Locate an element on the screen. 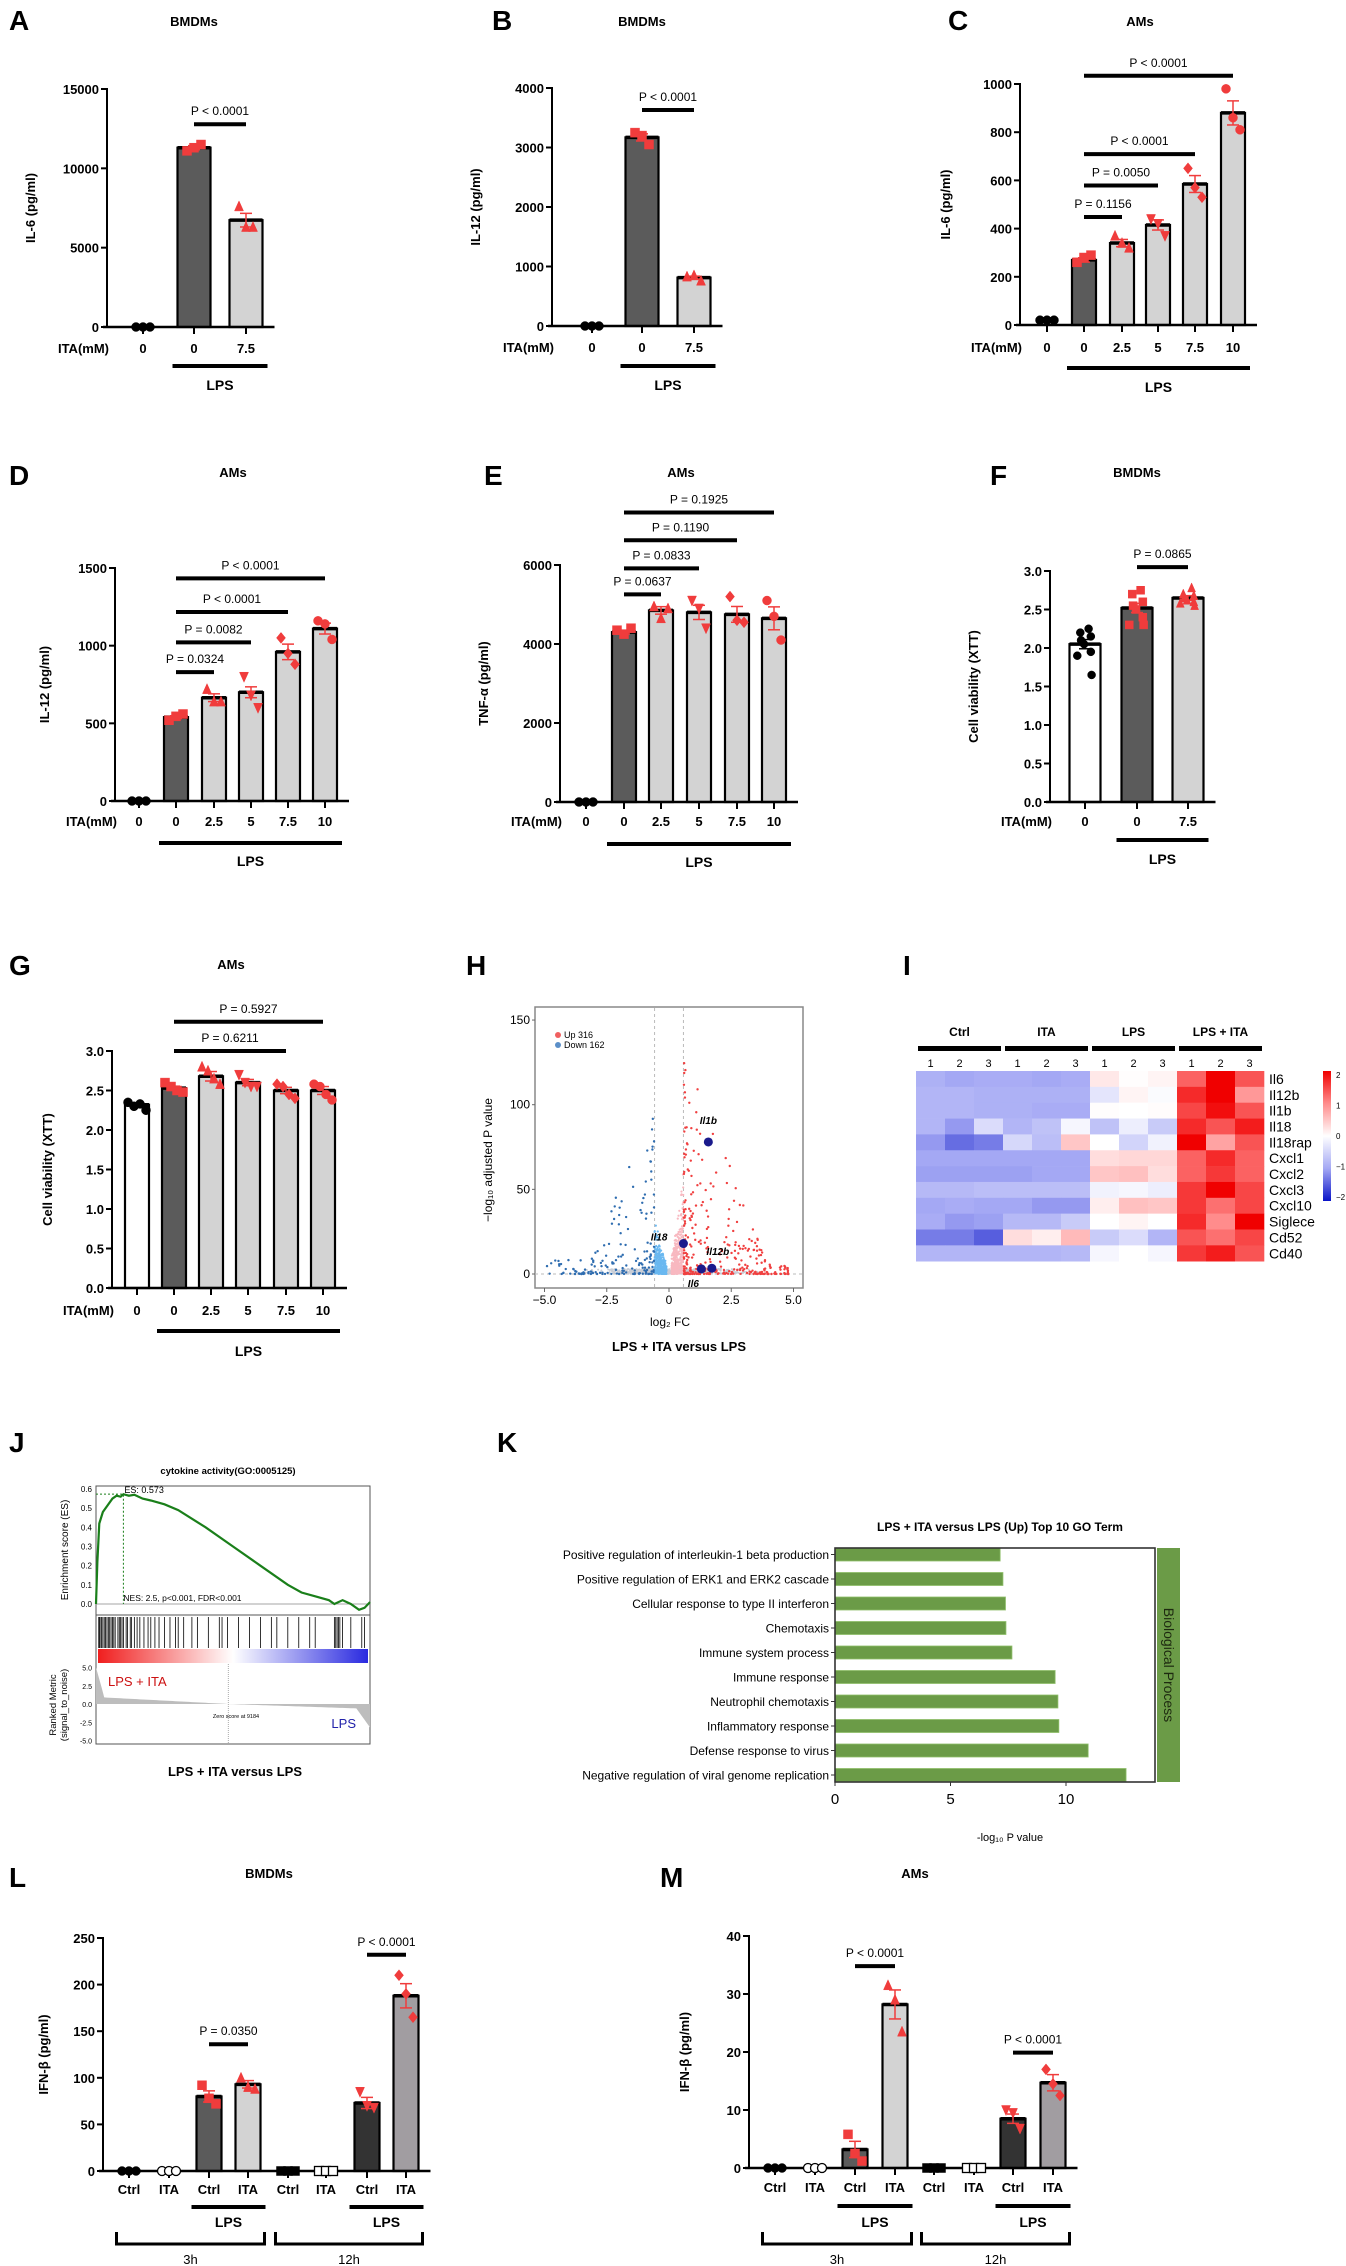  panel-label: M is located at coordinates (671, 1877).